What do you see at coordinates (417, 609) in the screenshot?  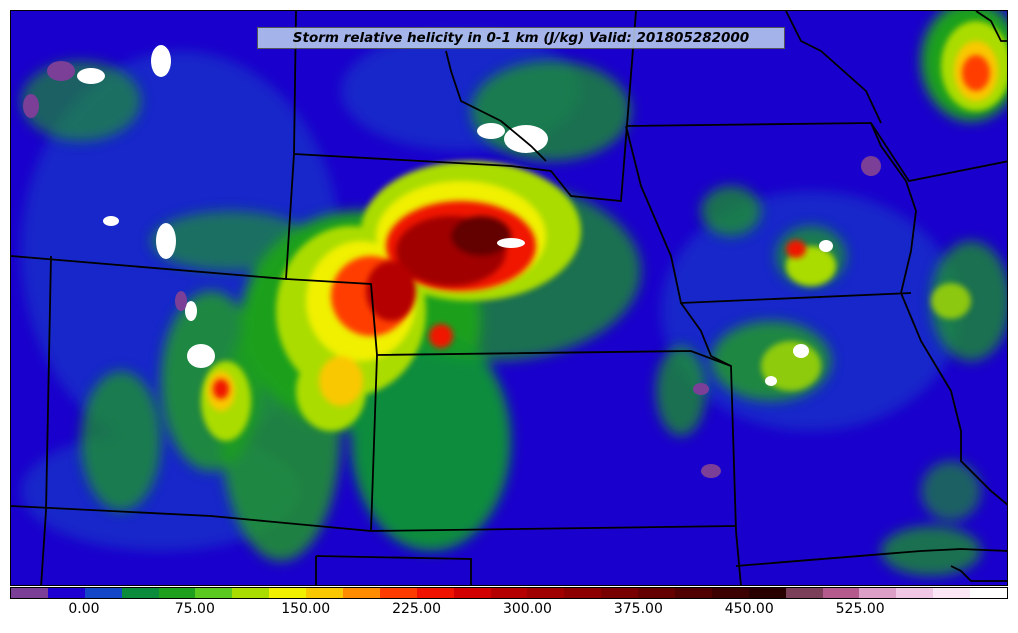 I see `colorbar-tick-label: 225.00` at bounding box center [417, 609].